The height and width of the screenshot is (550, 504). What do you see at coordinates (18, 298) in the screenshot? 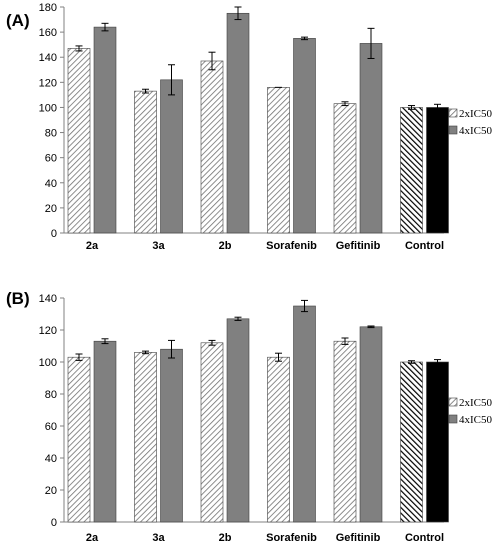
I see `panel-label: (B)` at bounding box center [18, 298].